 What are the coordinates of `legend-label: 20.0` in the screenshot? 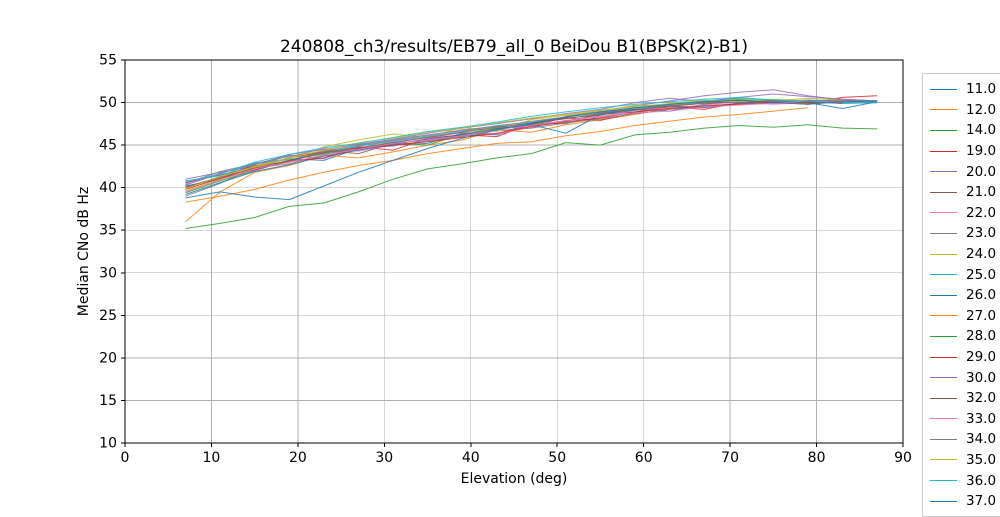 It's located at (981, 171).